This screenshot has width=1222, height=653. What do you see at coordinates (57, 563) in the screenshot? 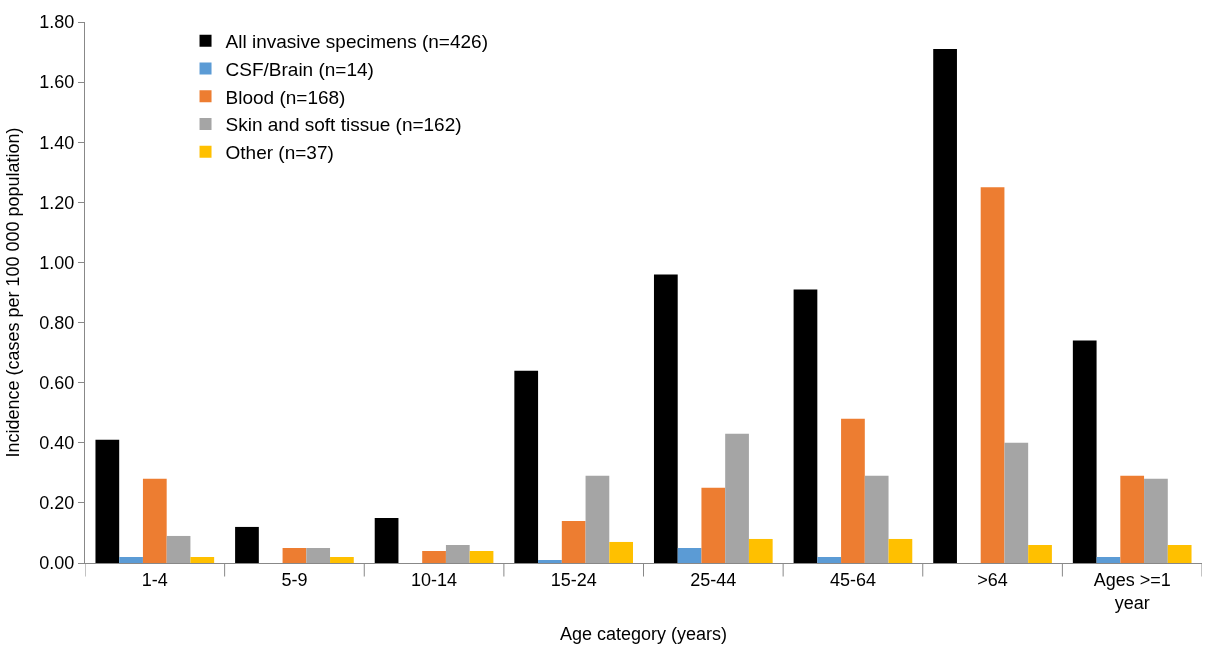
I see `y-tick-label: 0.00` at bounding box center [57, 563].